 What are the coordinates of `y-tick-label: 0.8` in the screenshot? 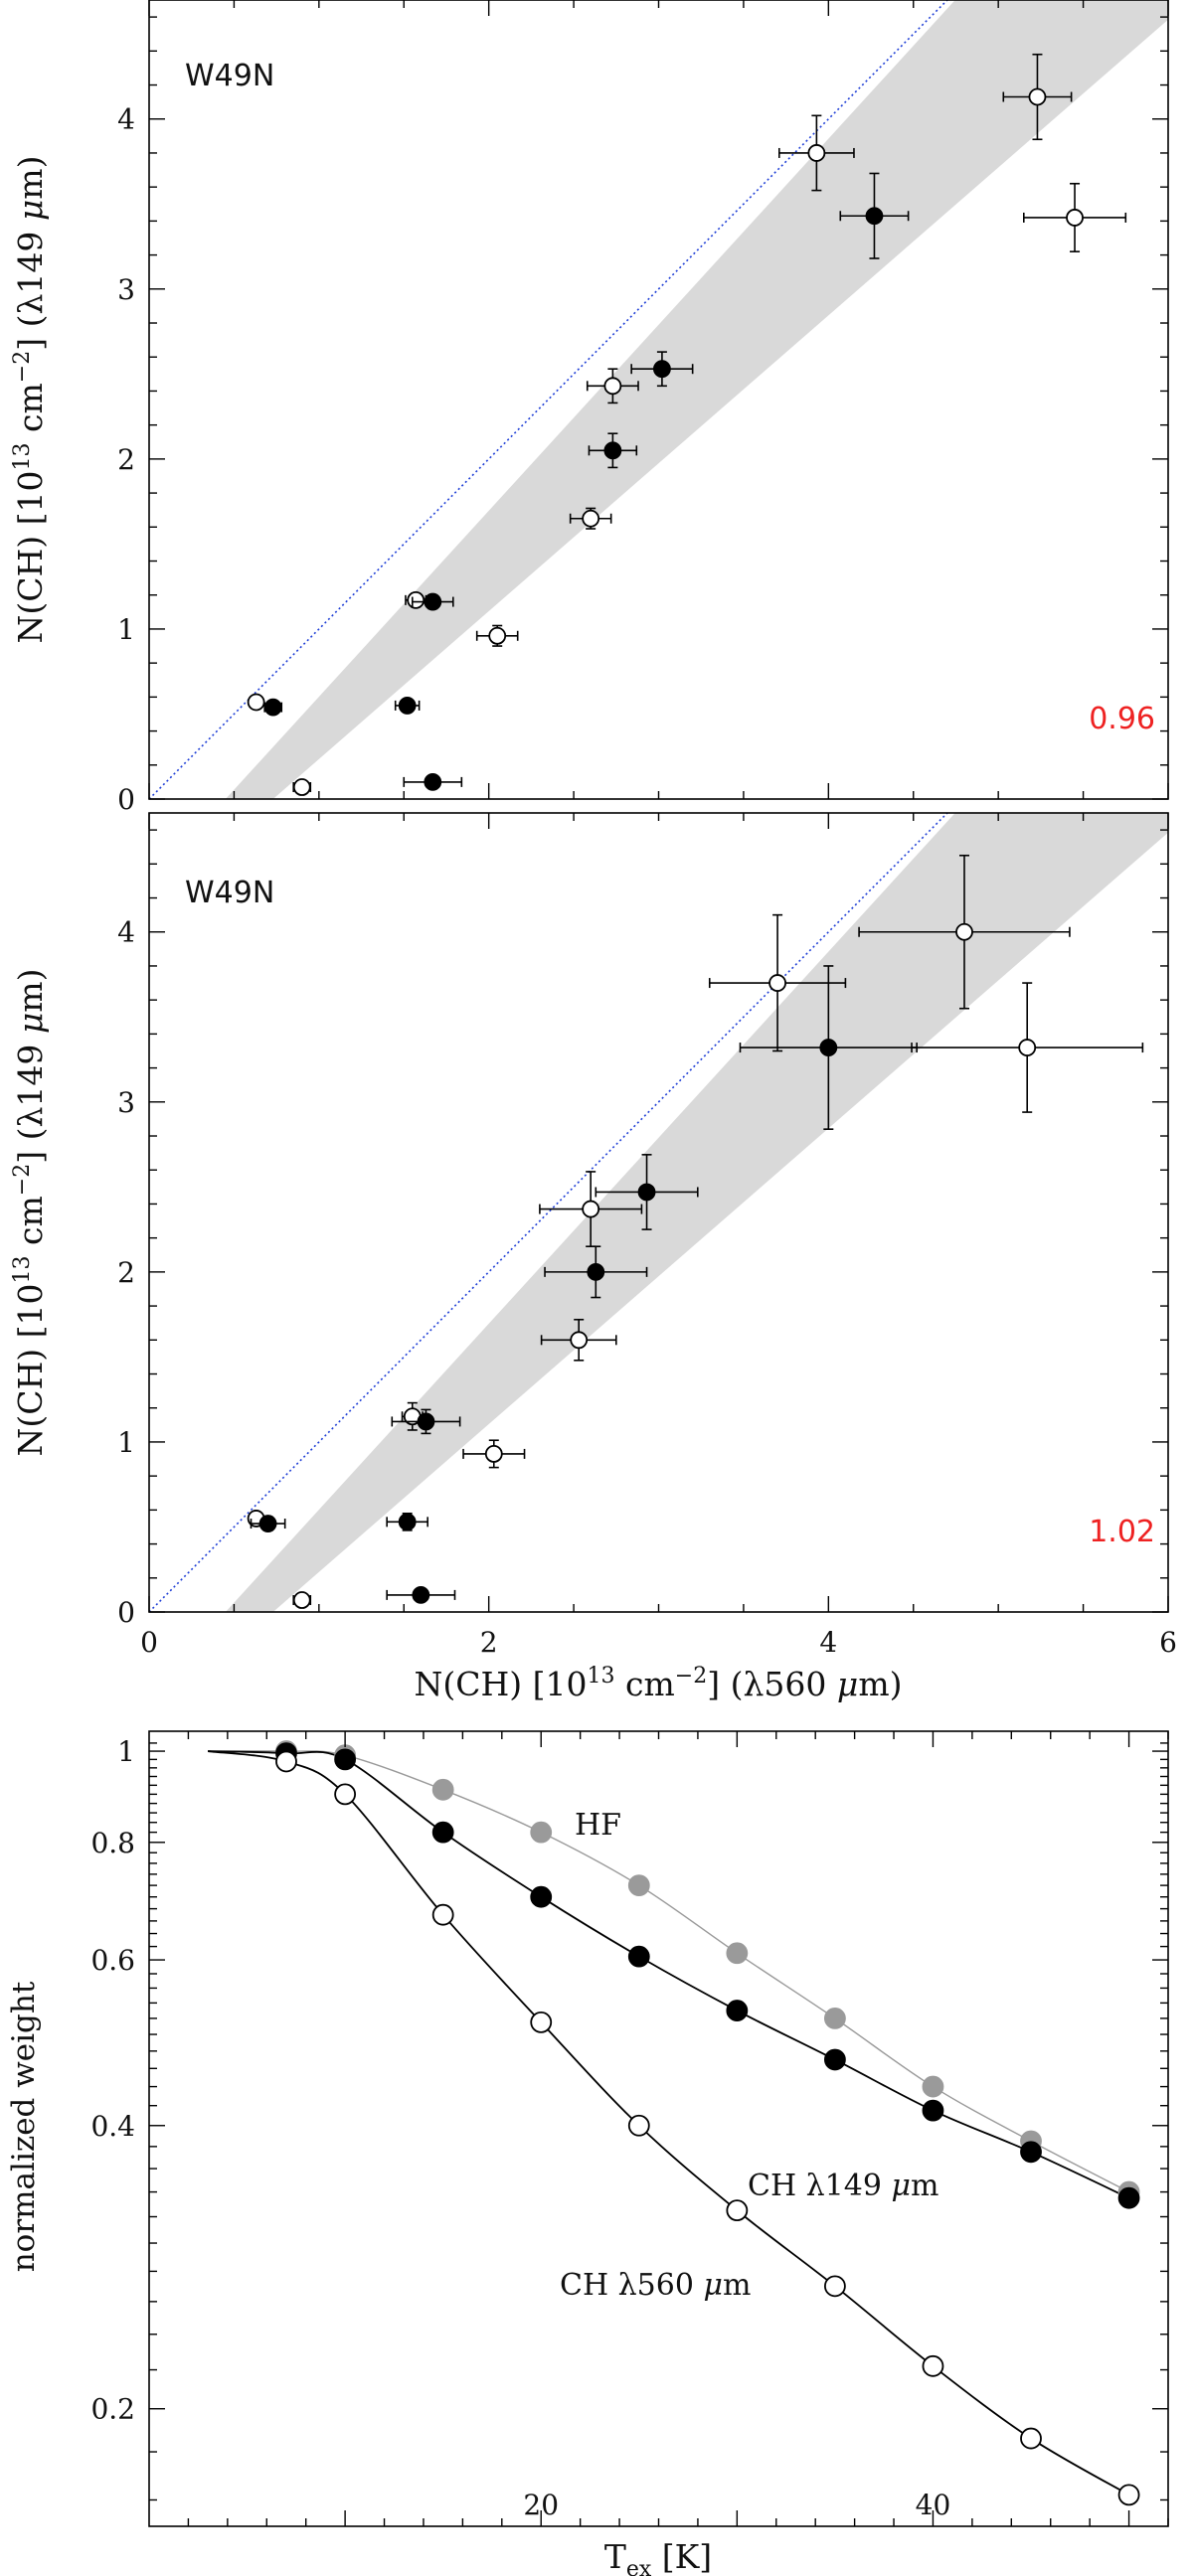 It's located at (112, 1843).